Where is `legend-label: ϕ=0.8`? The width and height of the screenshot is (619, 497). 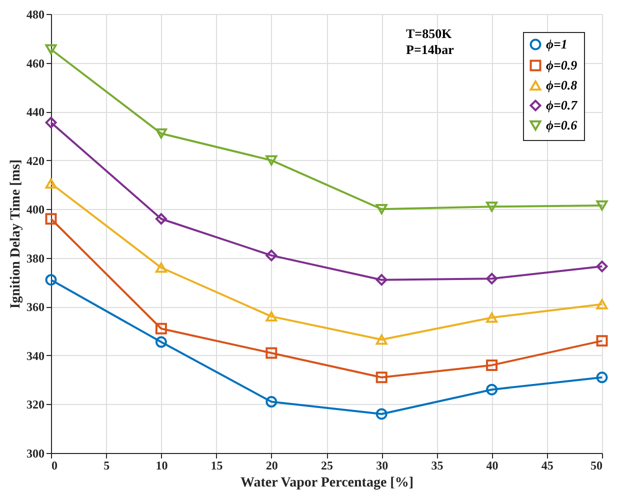 legend-label: ϕ=0.8 is located at coordinates (562, 85).